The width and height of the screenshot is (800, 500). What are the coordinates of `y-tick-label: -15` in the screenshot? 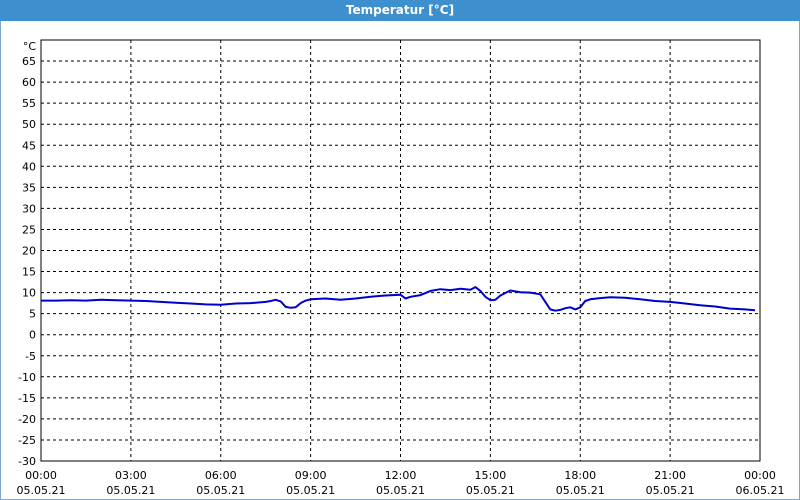 It's located at (27, 398).